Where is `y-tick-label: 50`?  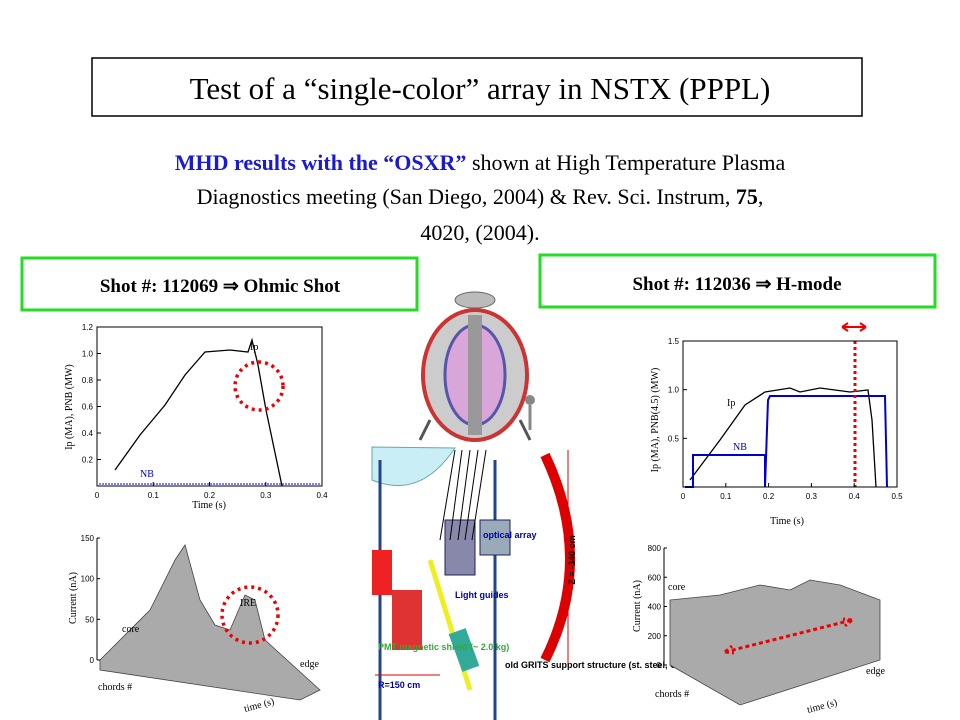
y-tick-label: 50 is located at coordinates (89, 619).